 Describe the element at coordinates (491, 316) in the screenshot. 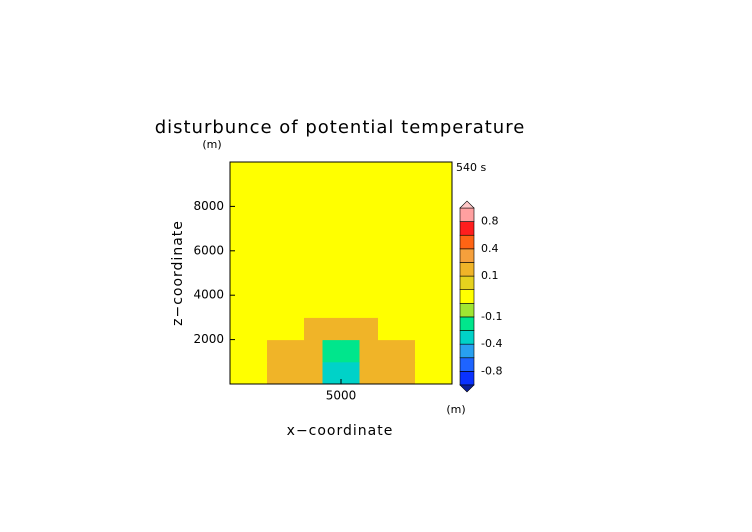

I see `colorbar-tick-label: -0.1` at that location.